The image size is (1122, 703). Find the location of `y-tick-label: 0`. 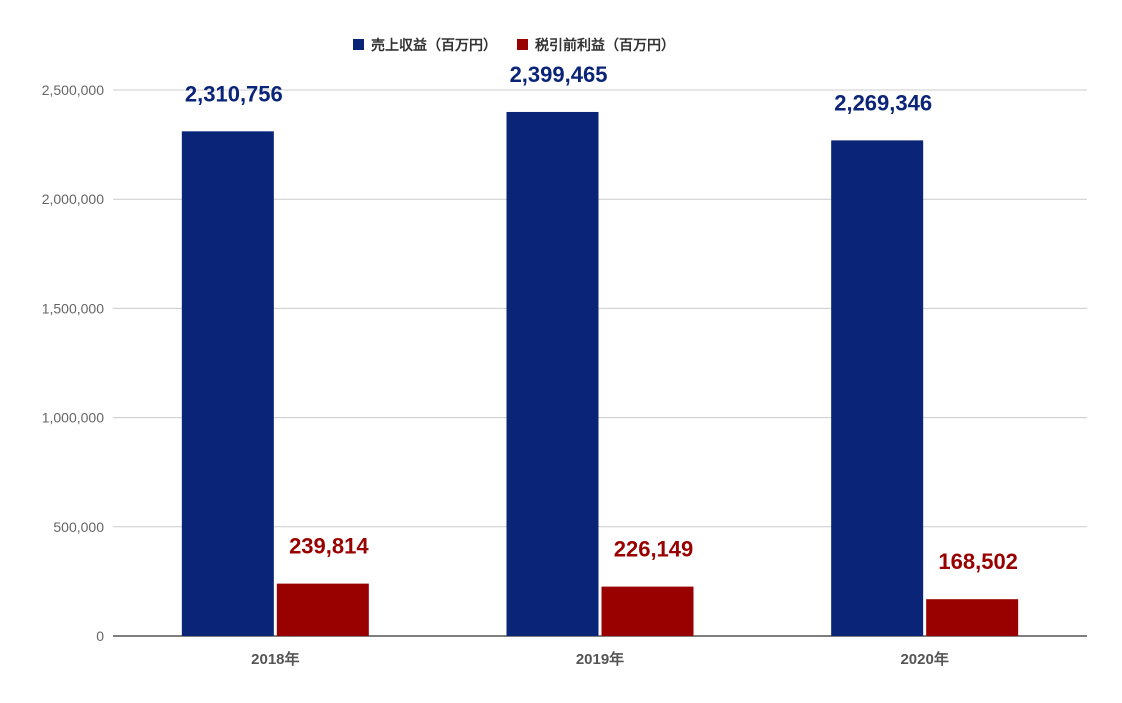

y-tick-label: 0 is located at coordinates (100, 636).